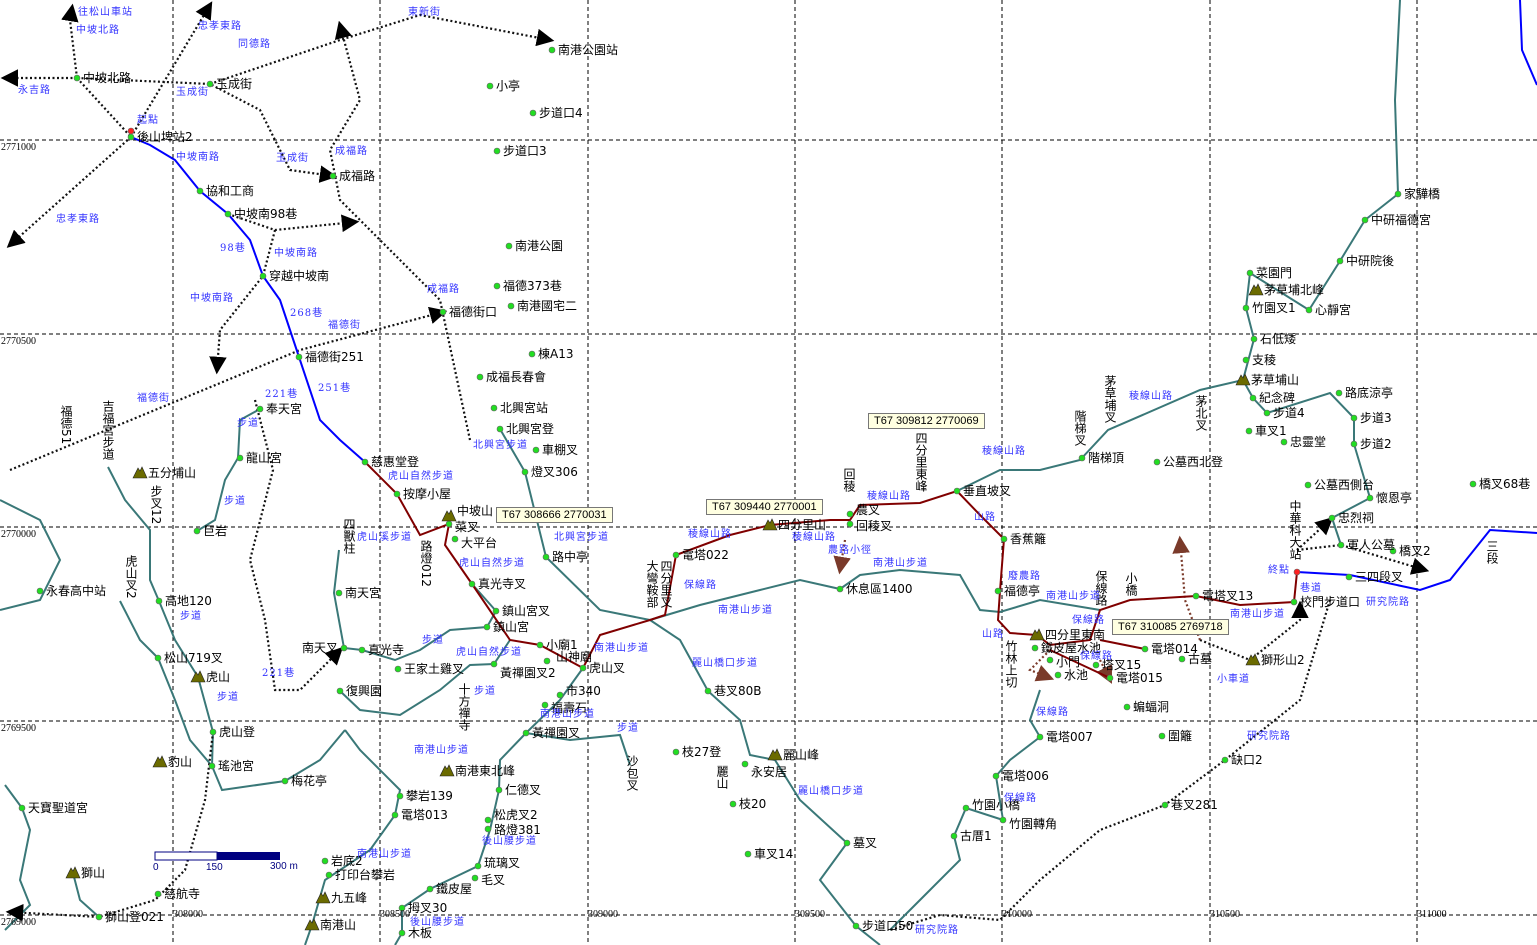  What do you see at coordinates (1277, 398) in the screenshot?
I see `waypoint-label: 紀念碑` at bounding box center [1277, 398].